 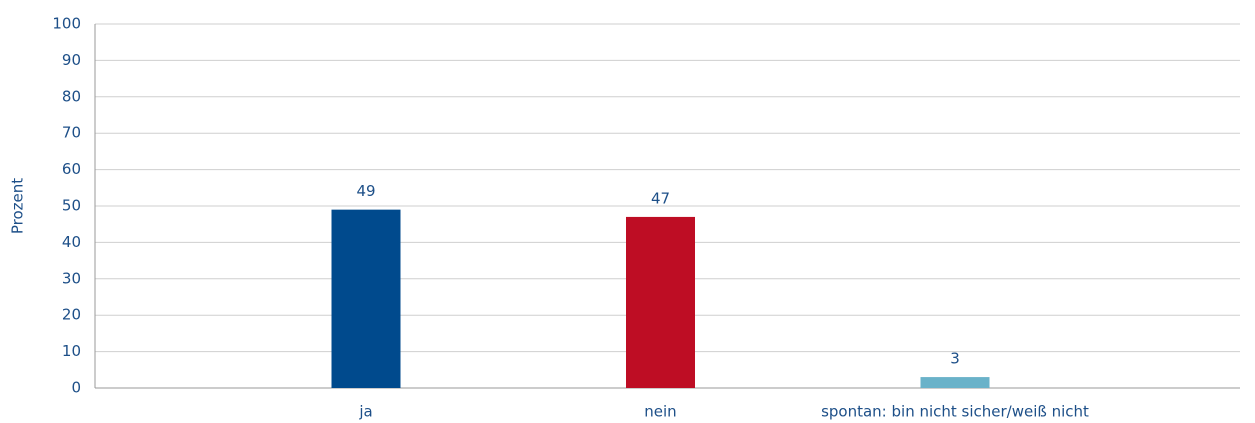 What do you see at coordinates (18, 206) in the screenshot?
I see `y-axis-label: Prozent` at bounding box center [18, 206].